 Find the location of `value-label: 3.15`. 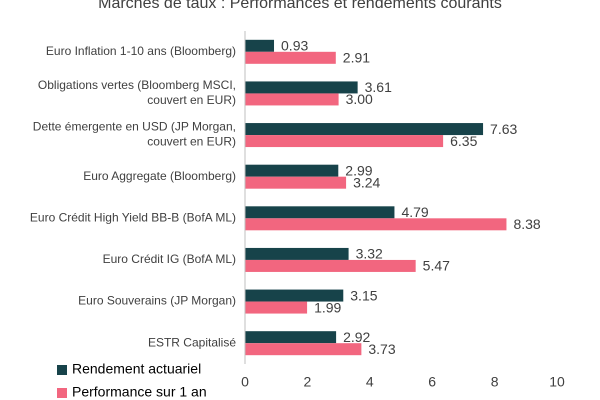

value-label: 3.15 is located at coordinates (363, 295).